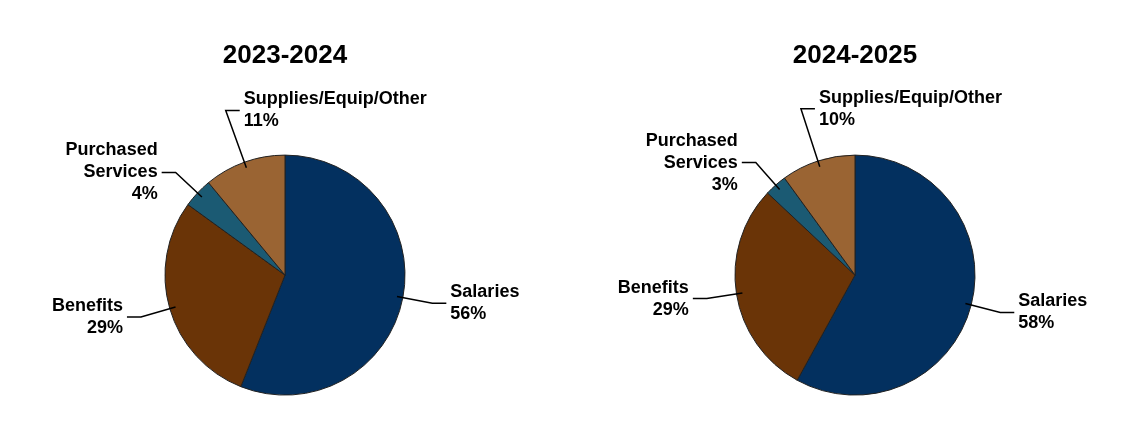 The image size is (1141, 439). I want to click on data-label: 56%, so click(468, 313).